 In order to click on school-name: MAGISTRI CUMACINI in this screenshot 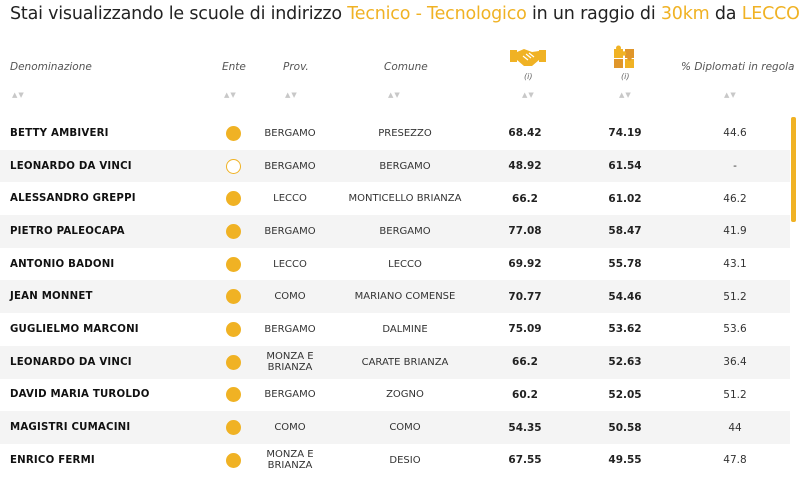, I will do `click(70, 428)`.